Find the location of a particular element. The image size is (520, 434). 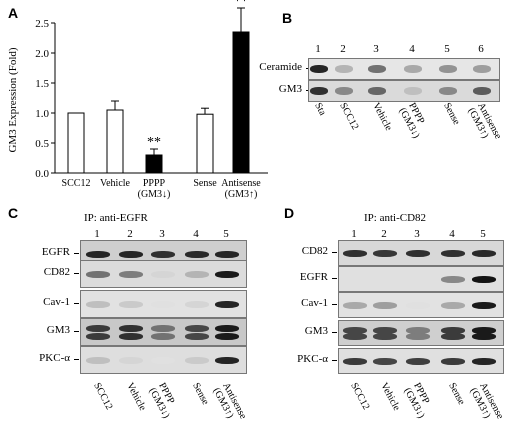

lane-label-text: Vehicle is located at coordinates (390, 397).